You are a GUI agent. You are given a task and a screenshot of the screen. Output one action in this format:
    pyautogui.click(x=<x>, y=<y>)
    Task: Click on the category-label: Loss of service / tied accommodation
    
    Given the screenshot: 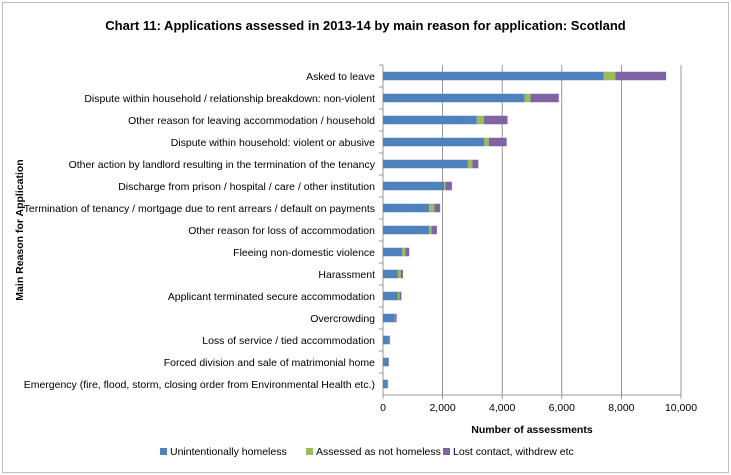 What is the action you would take?
    pyautogui.click(x=288, y=341)
    